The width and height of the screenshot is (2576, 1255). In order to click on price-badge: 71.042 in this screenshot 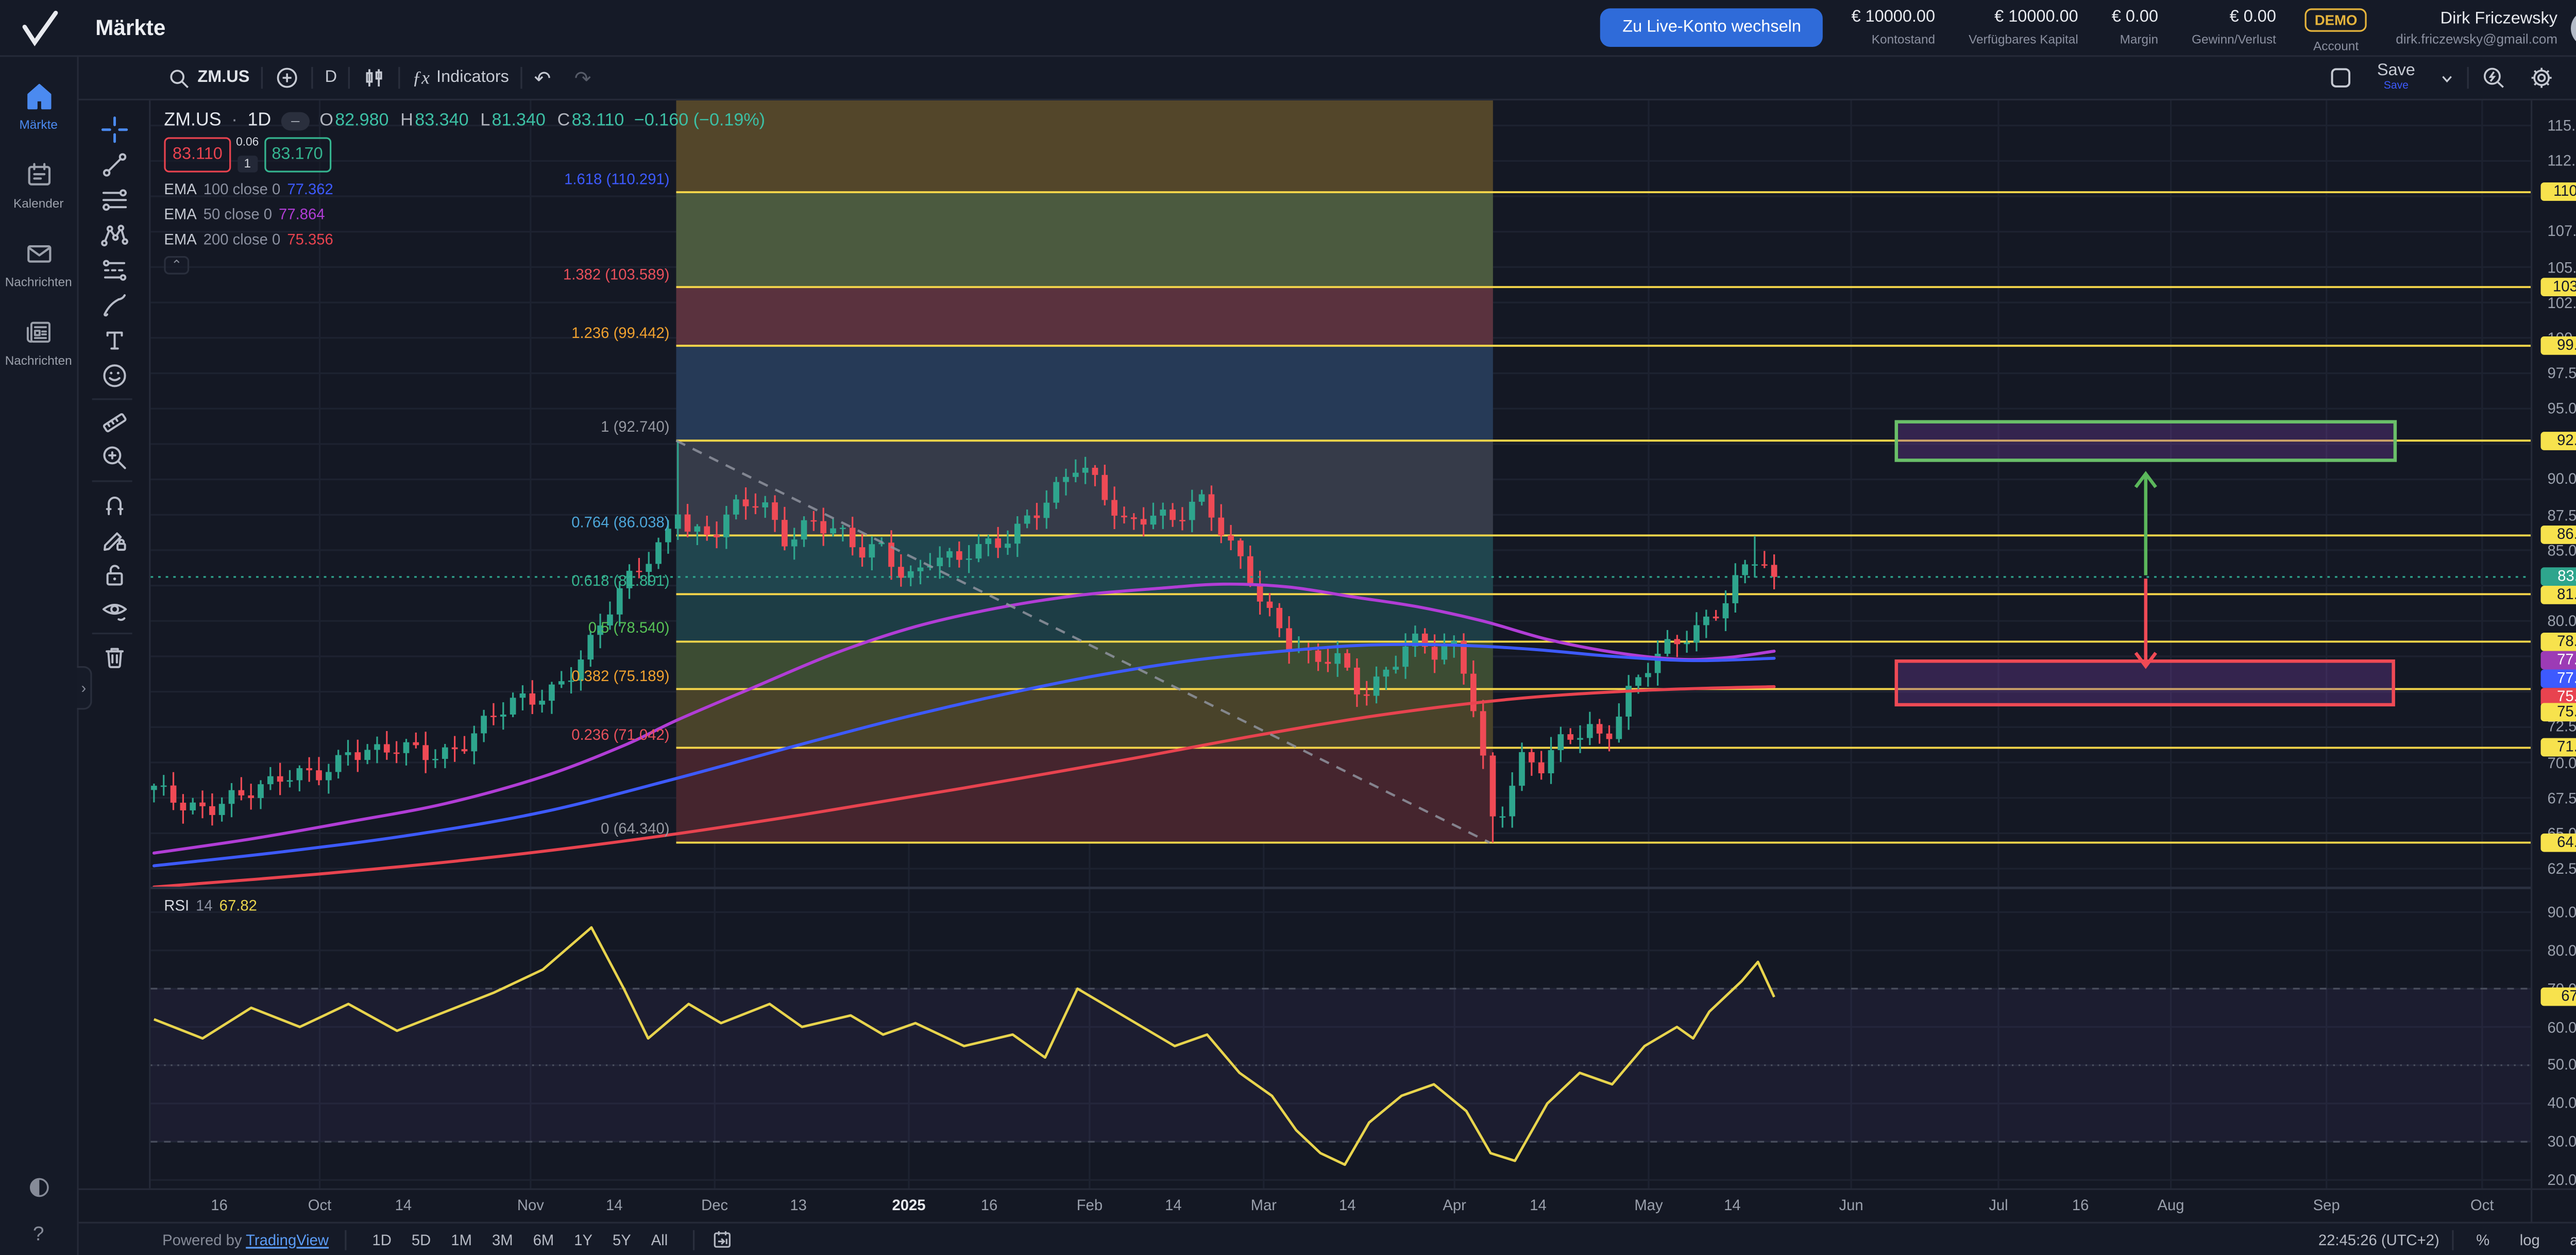, I will do `click(2558, 747)`.